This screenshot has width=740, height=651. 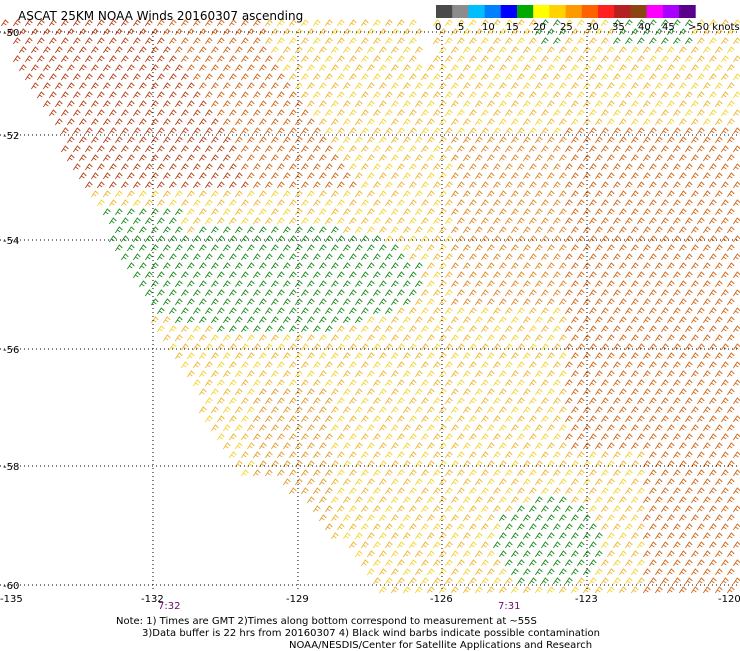 I want to click on lat-label: -58, so click(x=11, y=467).